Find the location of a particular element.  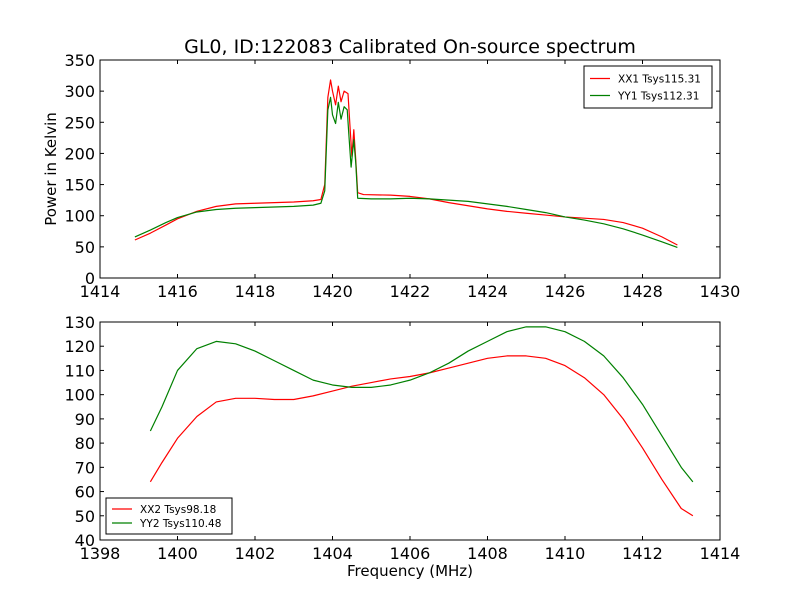

y-tick-label: 200 is located at coordinates (79, 153).